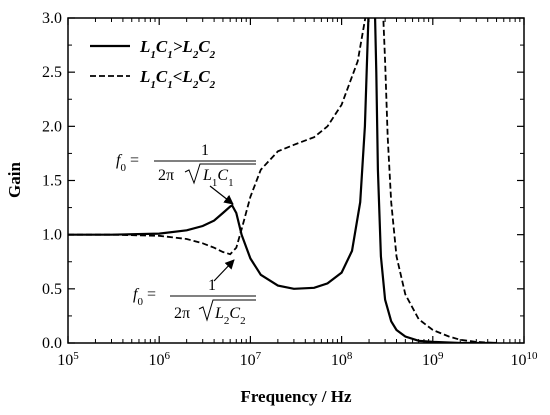 The image size is (550, 415). Describe the element at coordinates (177, 49) in the screenshot. I see `legend-label-solid: L1C1>L2C2` at that location.